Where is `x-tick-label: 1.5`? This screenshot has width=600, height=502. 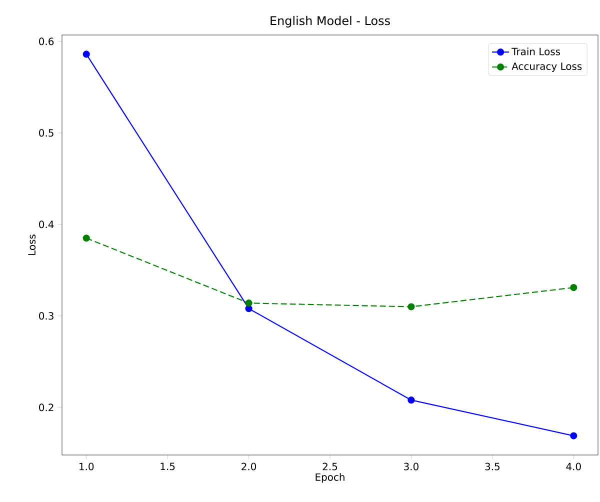 x-tick-label: 1.5 is located at coordinates (167, 466).